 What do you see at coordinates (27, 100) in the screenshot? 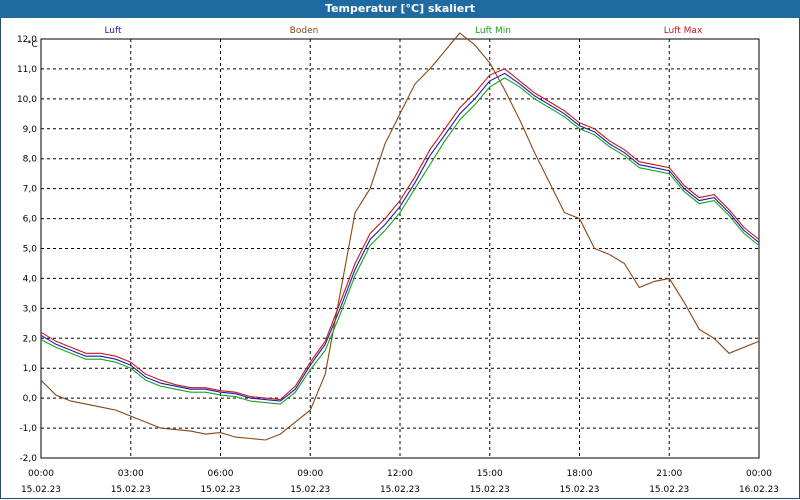
I see `y-tick-label: 10,0` at bounding box center [27, 100].